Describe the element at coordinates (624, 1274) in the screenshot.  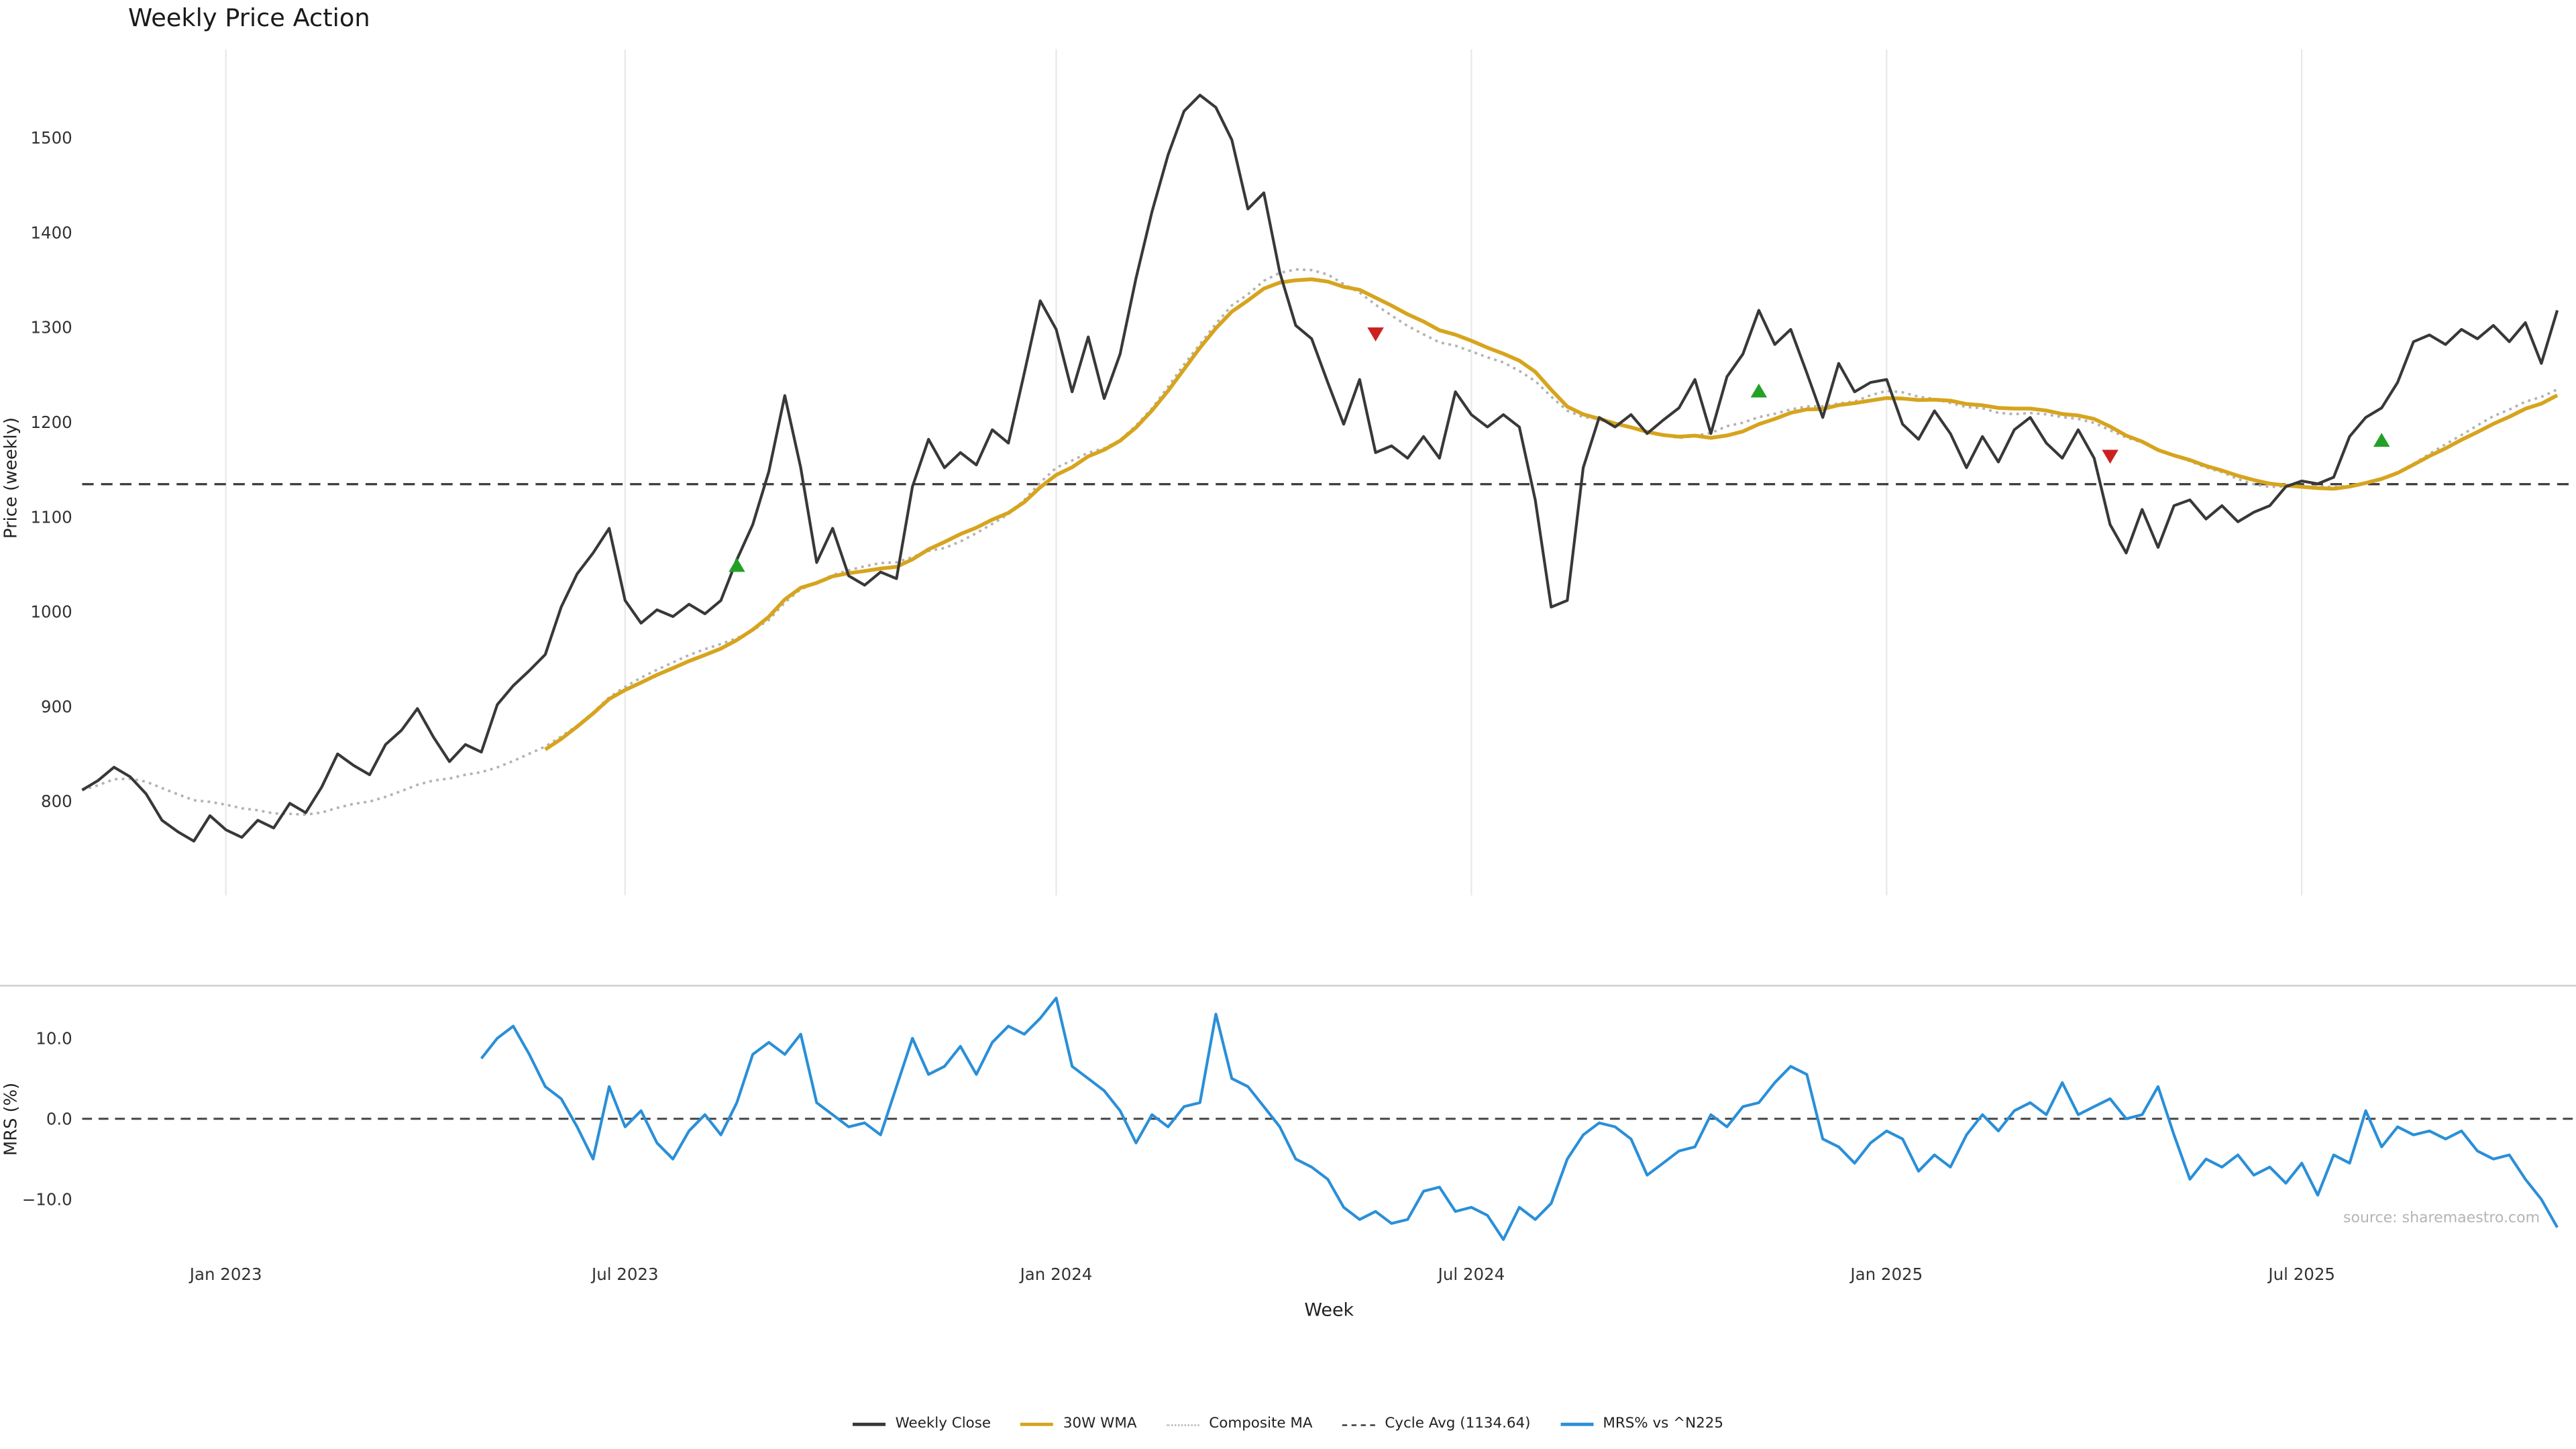
I see `x-tick-label: Jul 2023` at that location.